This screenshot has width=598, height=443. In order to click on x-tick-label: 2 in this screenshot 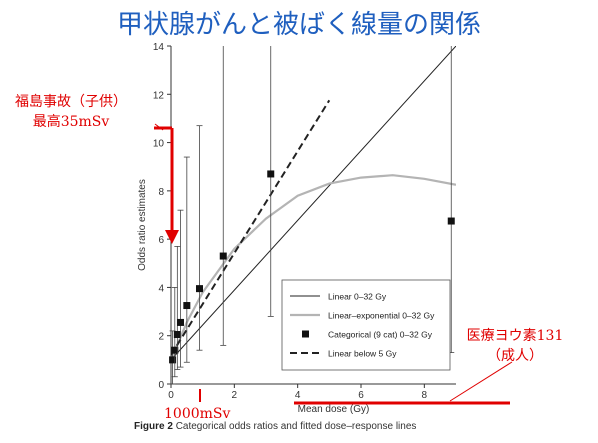, I will do `click(235, 395)`.